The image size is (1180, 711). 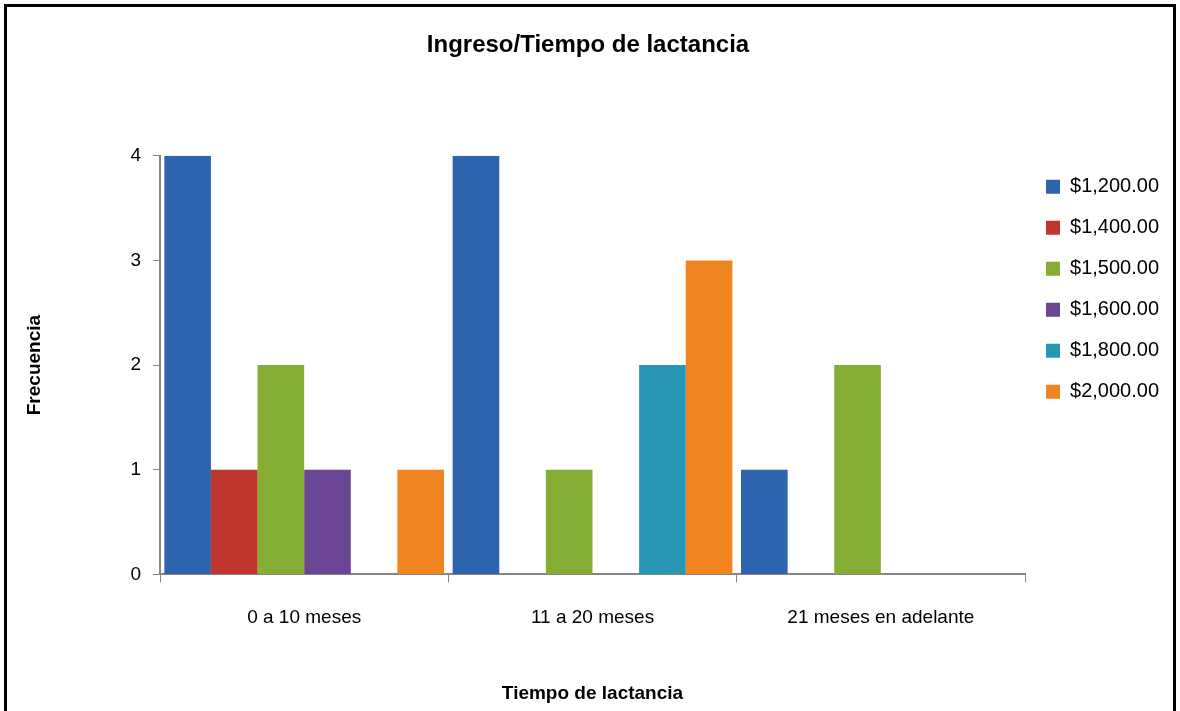 I want to click on y-tick-label: 2, so click(x=135, y=364).